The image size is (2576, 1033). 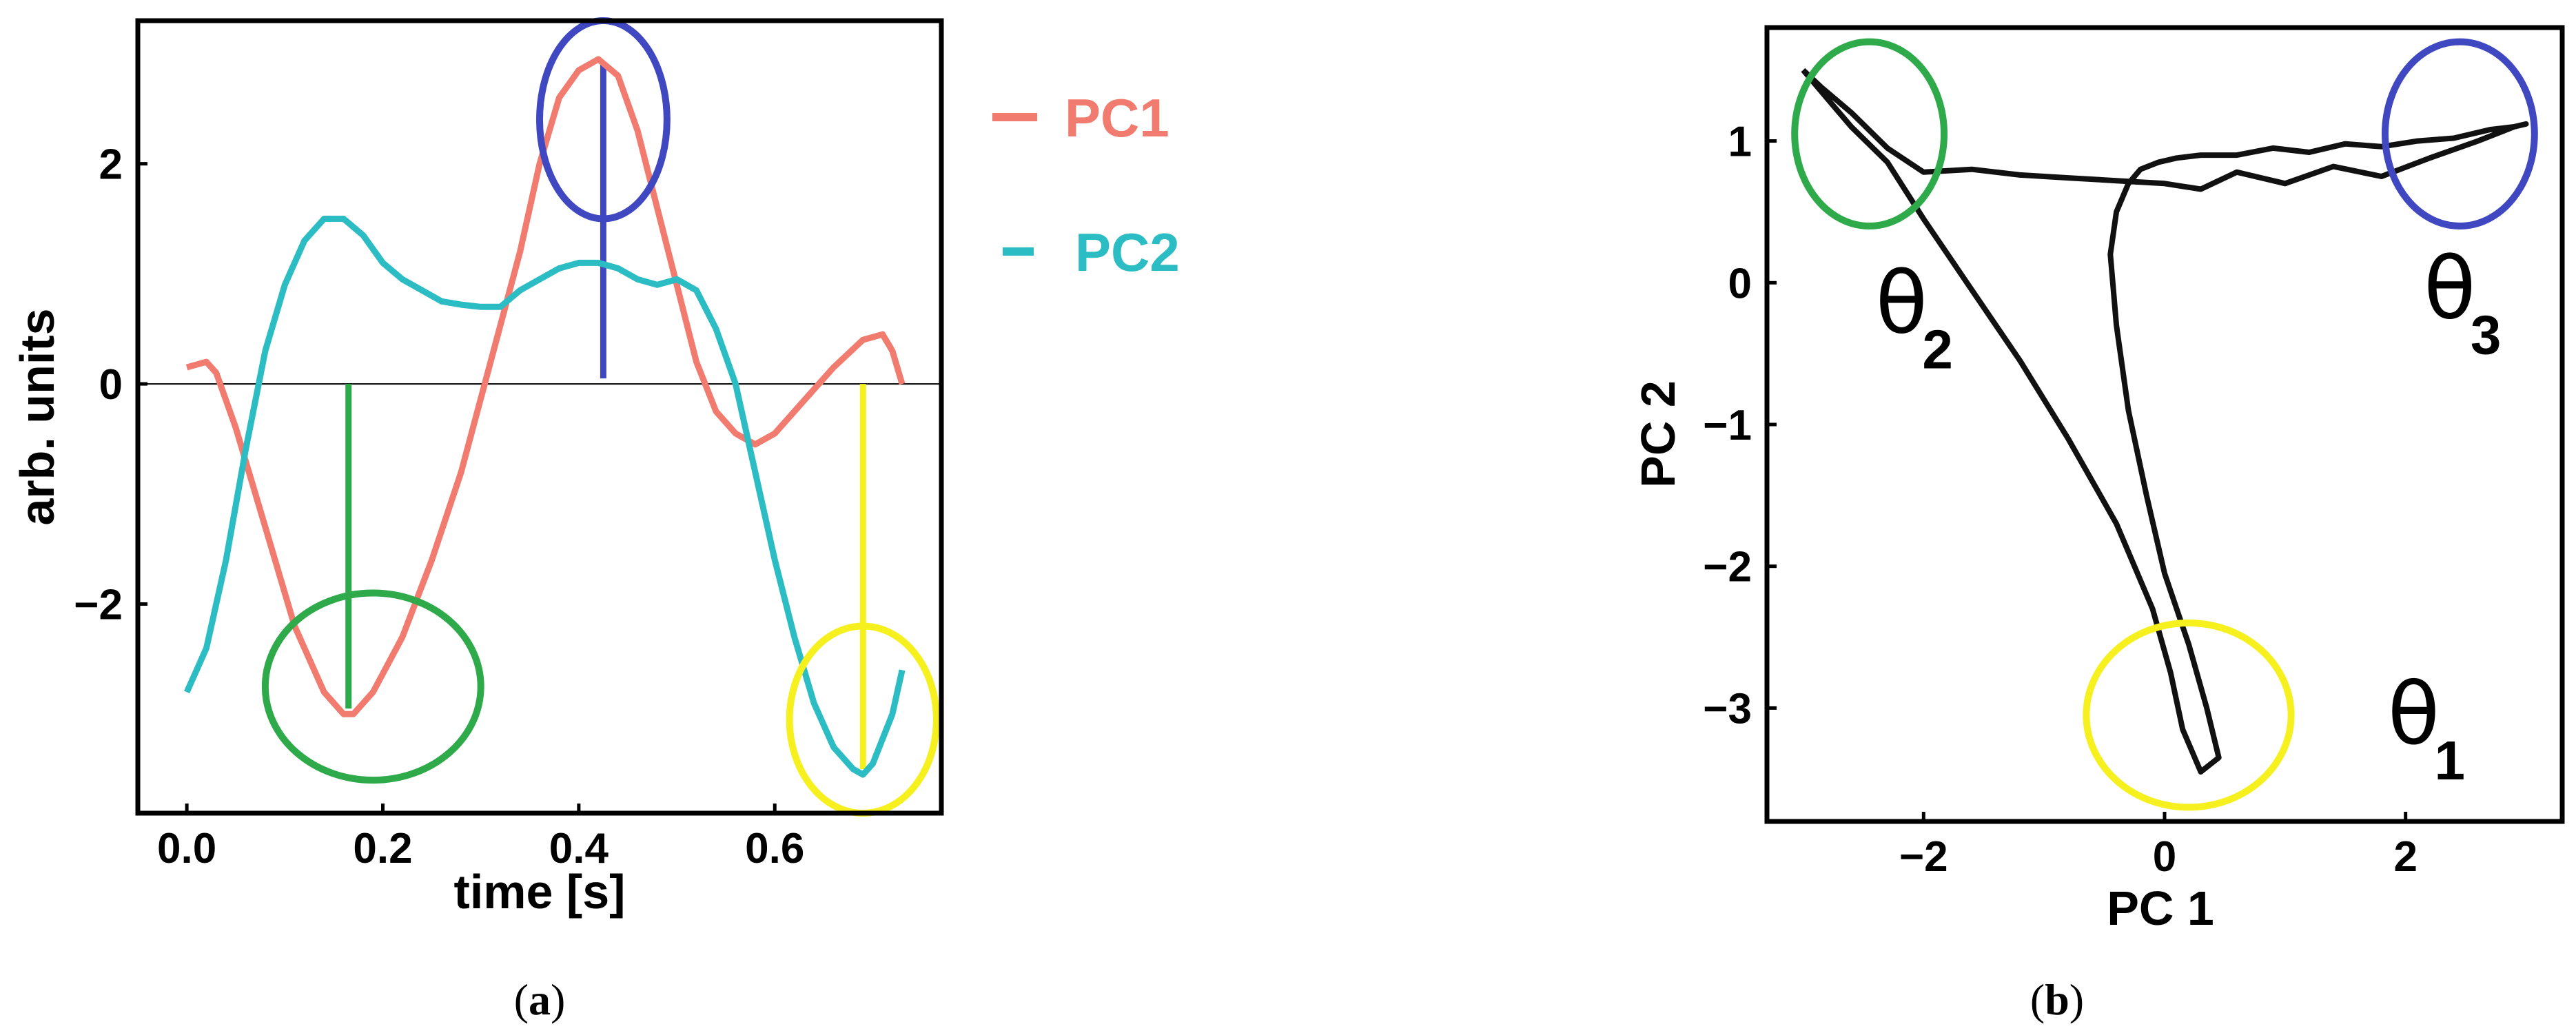 I want to click on panel-b-y-ticks: −3 −2 −1 0 1, so click(x=1740, y=426).